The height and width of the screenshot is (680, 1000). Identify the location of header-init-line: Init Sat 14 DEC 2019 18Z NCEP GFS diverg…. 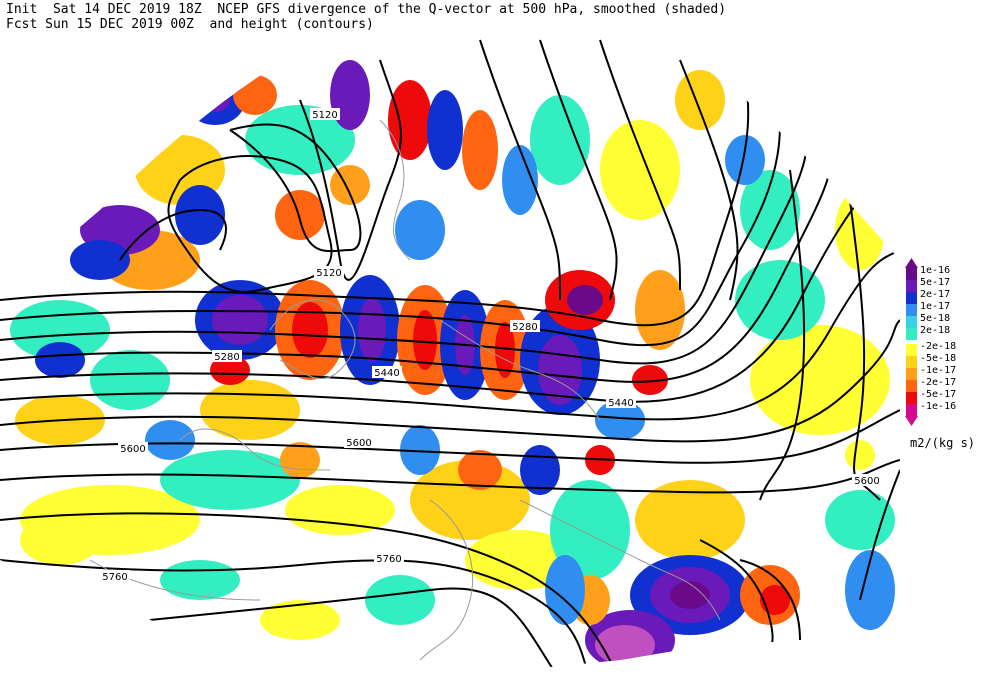
(366, 9).